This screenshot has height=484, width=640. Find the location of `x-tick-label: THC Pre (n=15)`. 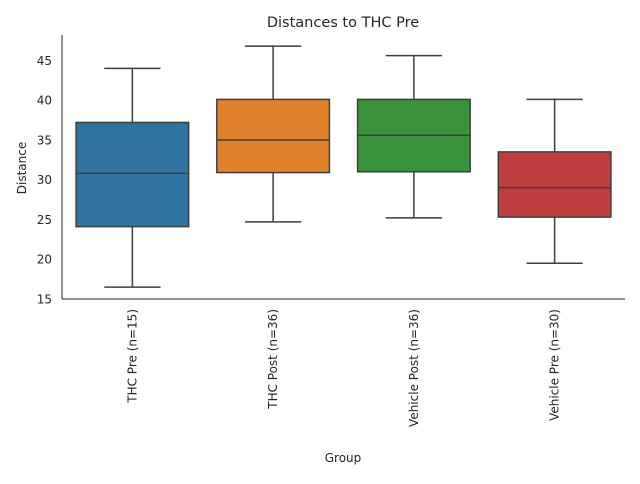

x-tick-label: THC Pre (n=15) is located at coordinates (132, 356).